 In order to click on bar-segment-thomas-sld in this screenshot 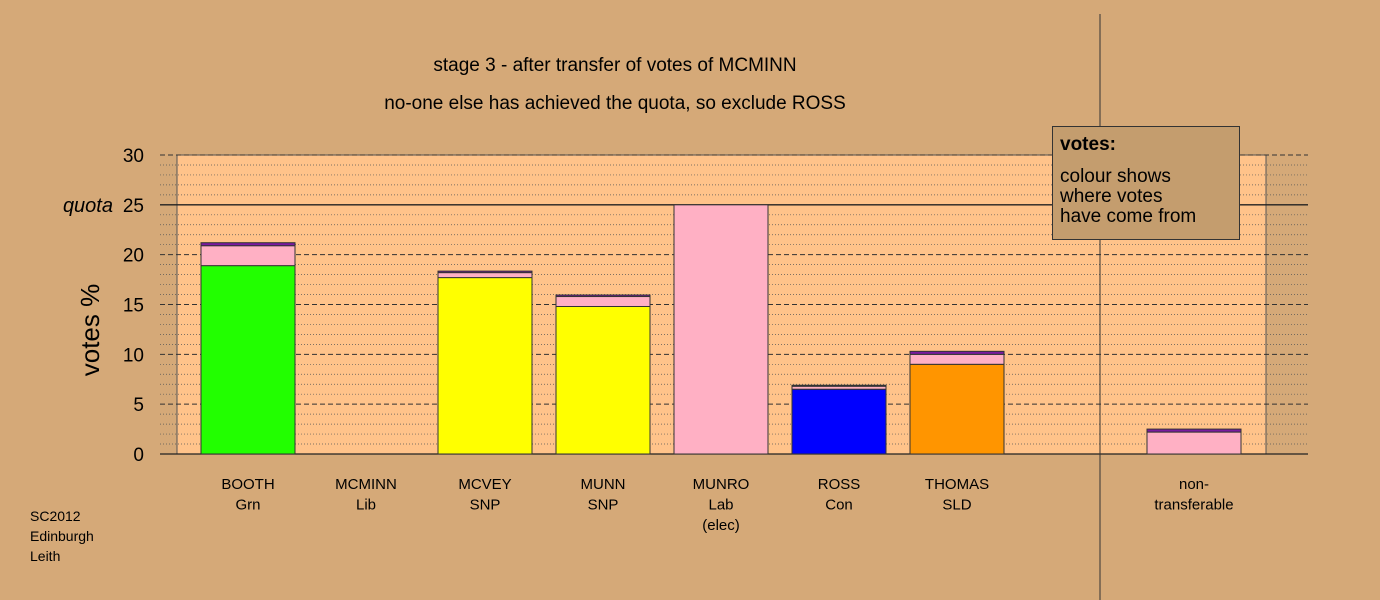, I will do `click(957, 409)`.